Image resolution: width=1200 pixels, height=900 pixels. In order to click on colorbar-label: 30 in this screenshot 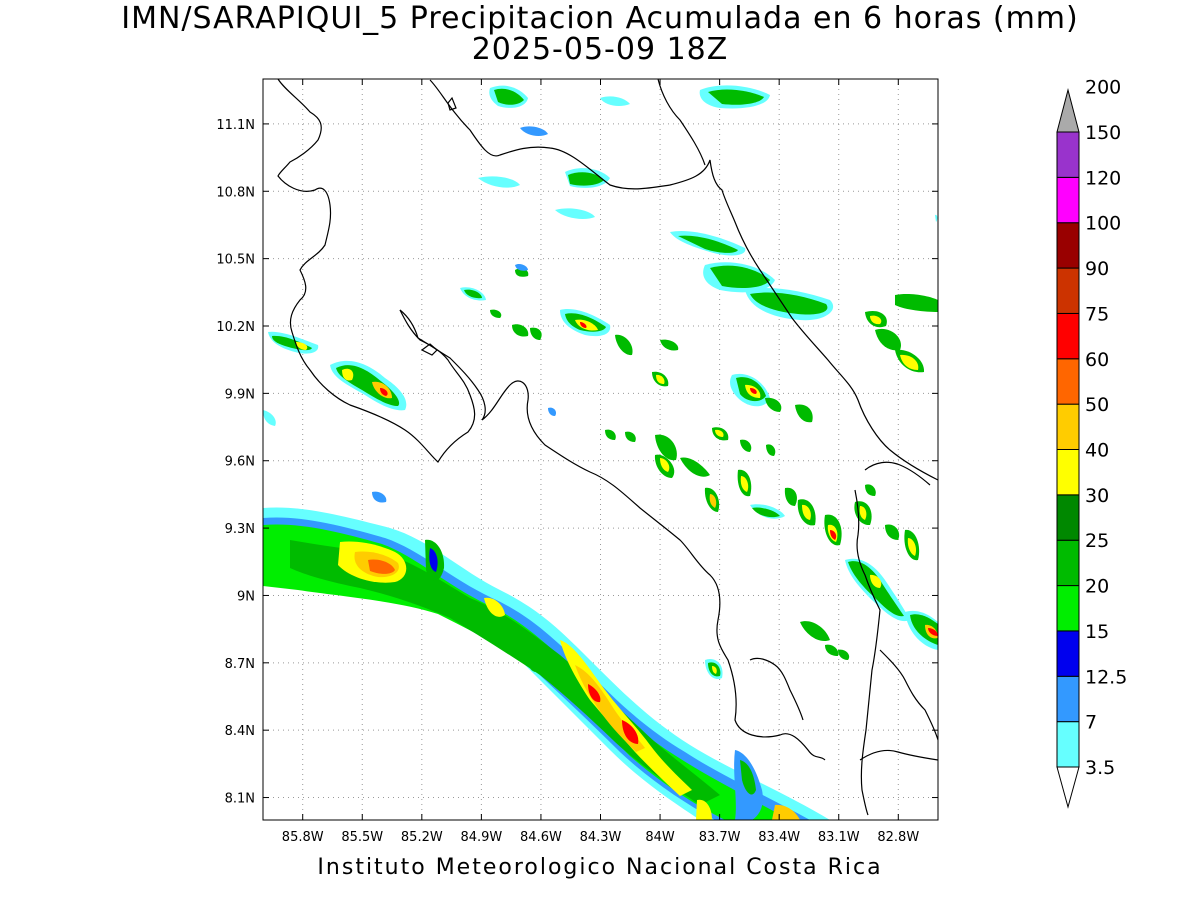, I will do `click(1097, 496)`.